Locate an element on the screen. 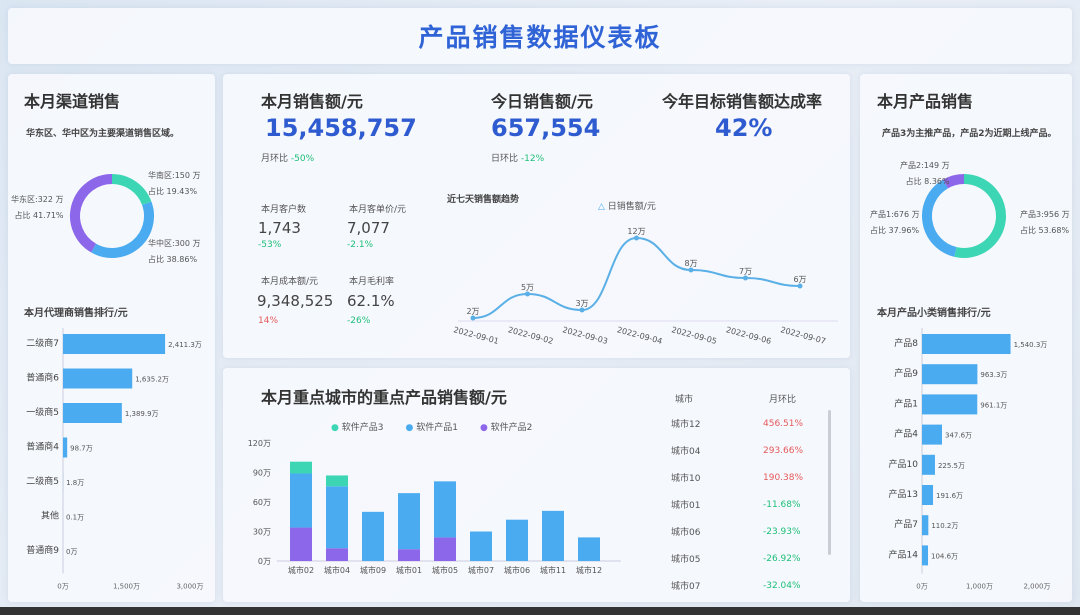 This screenshot has width=1080, height=615. trend-value-label: 5万 is located at coordinates (527, 287).